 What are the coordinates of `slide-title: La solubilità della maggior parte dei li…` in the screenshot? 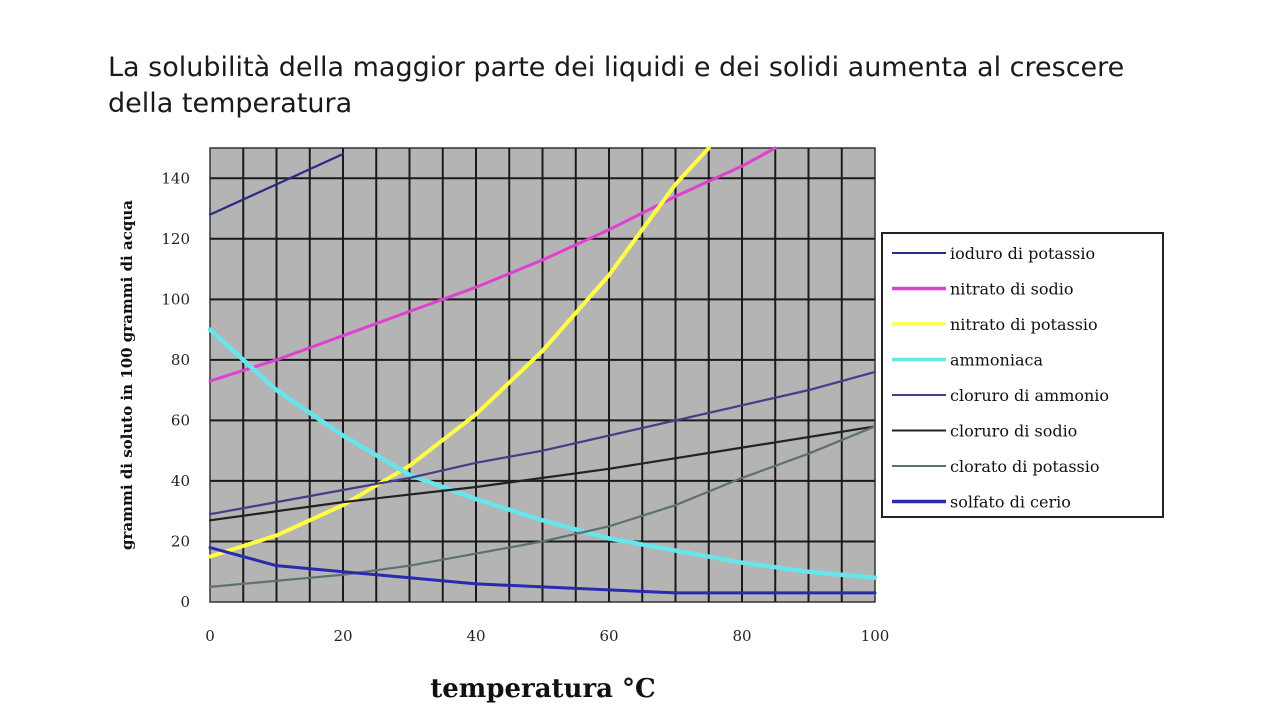 It's located at (616, 85).